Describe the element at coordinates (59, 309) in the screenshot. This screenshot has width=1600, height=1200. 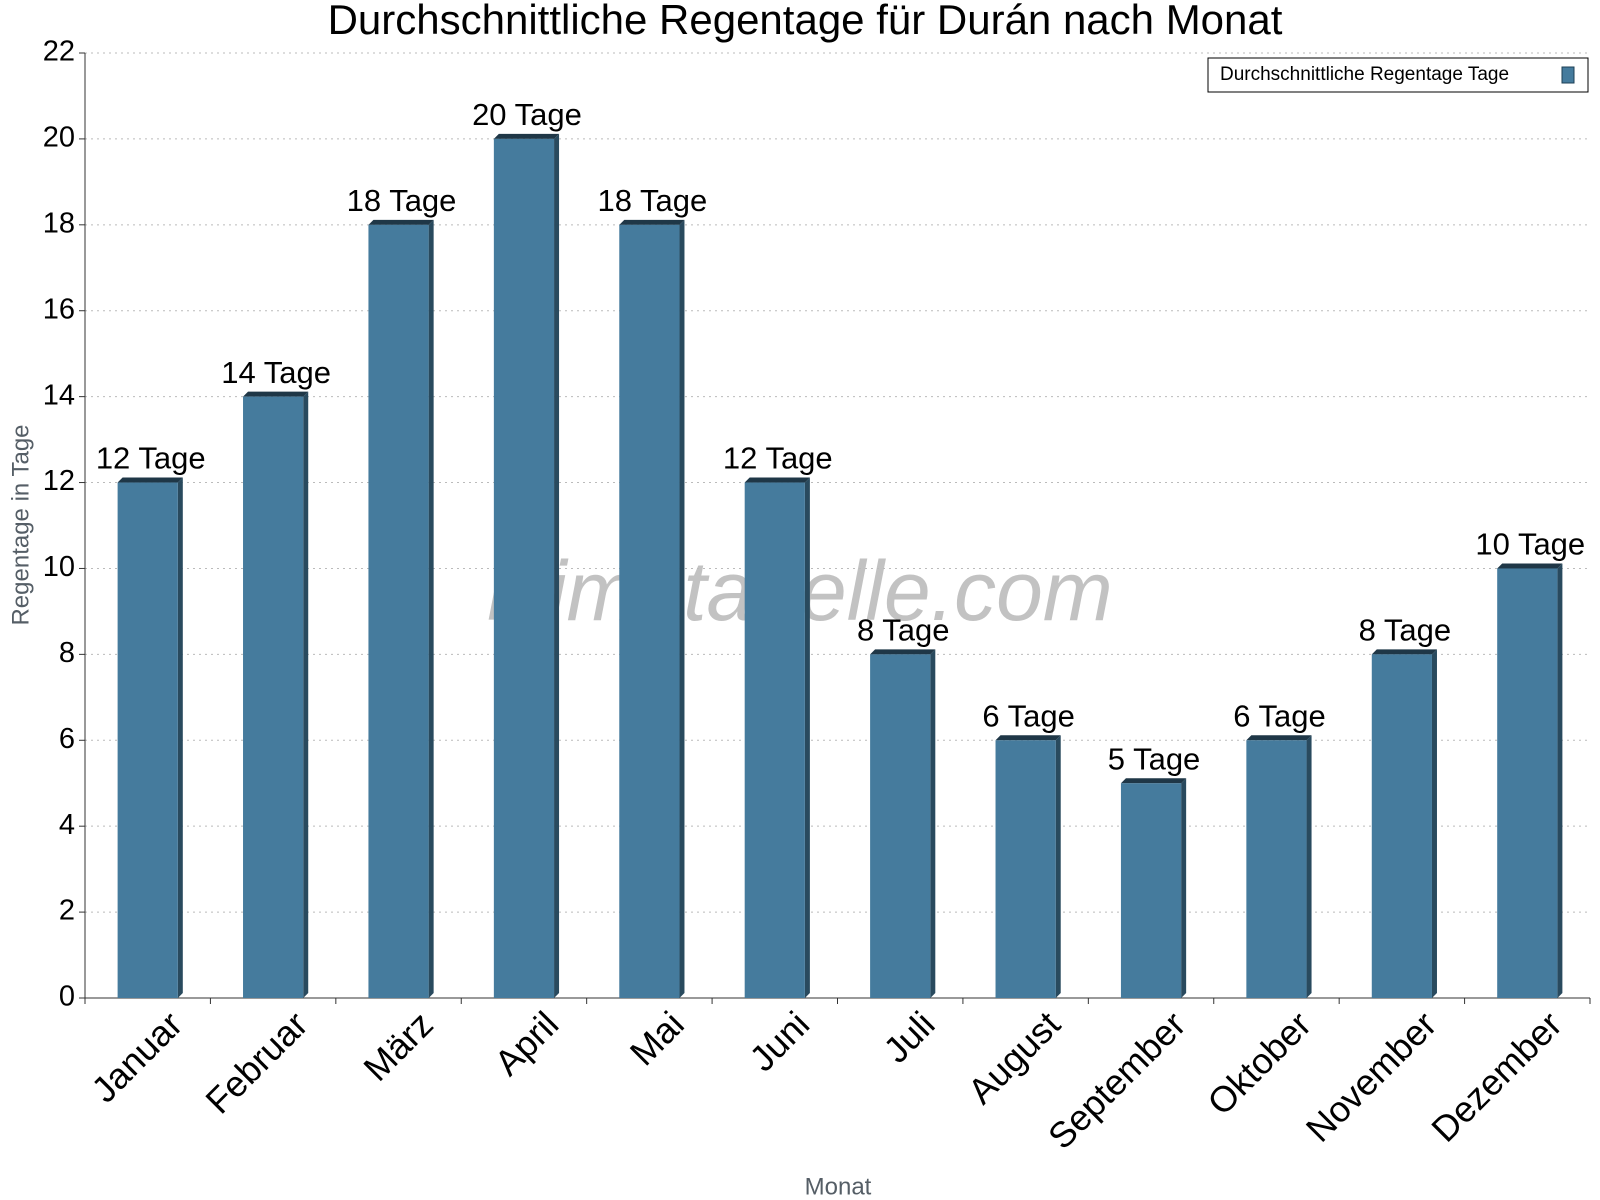
I see `y-tick-label: 16` at that location.